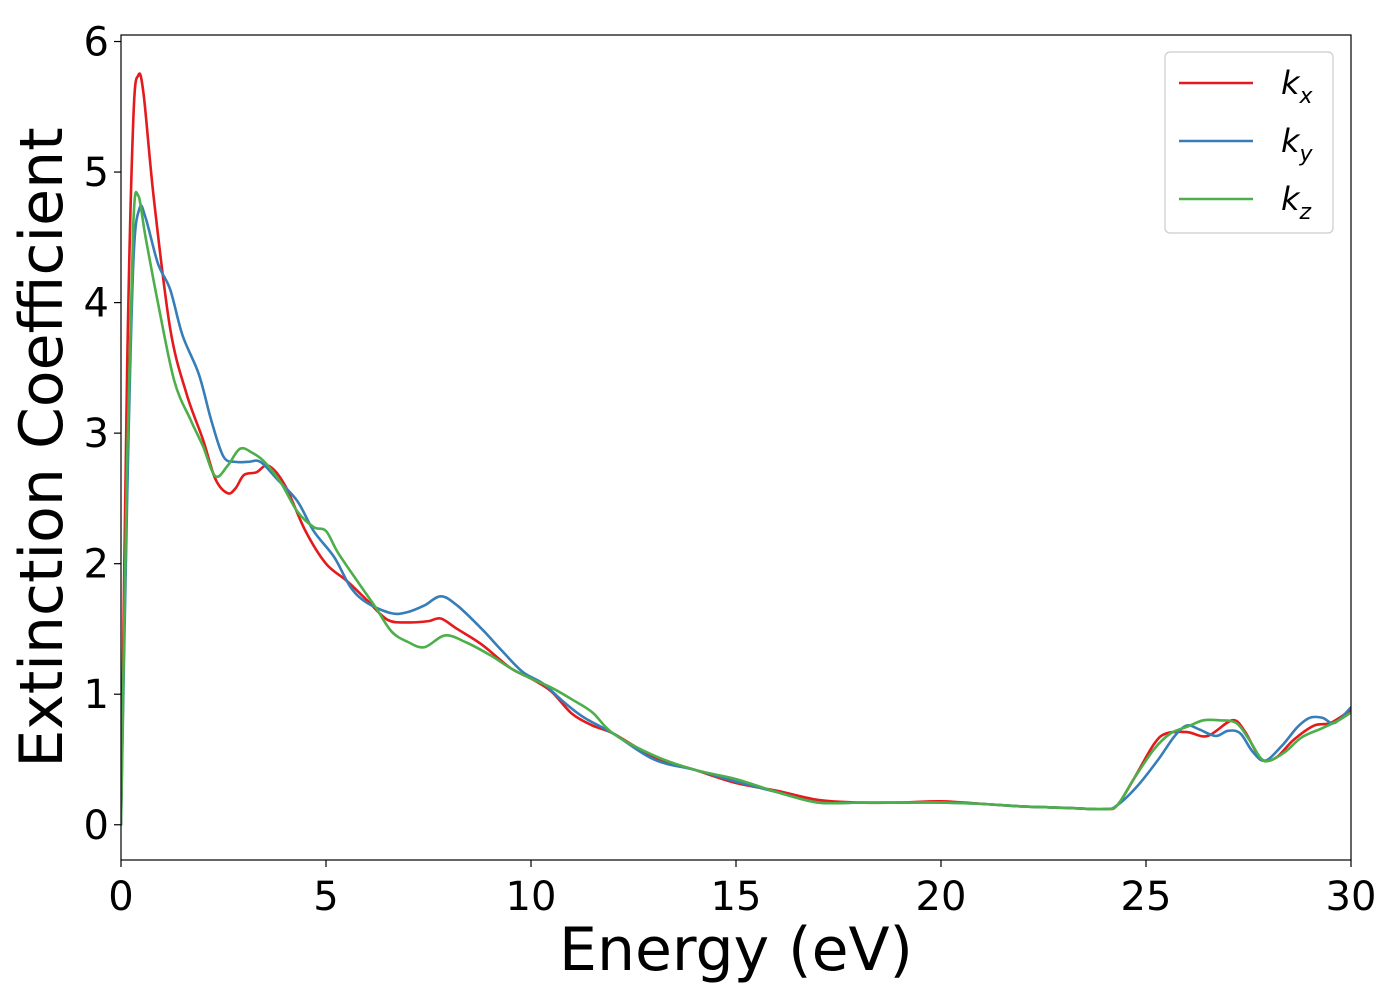 This screenshot has height=1000, width=1400. I want to click on x-tick-label: 30, so click(1351, 897).